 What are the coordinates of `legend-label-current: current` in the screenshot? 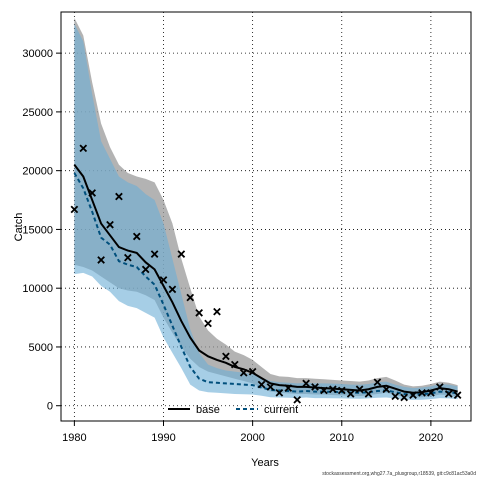 It's located at (281, 410).